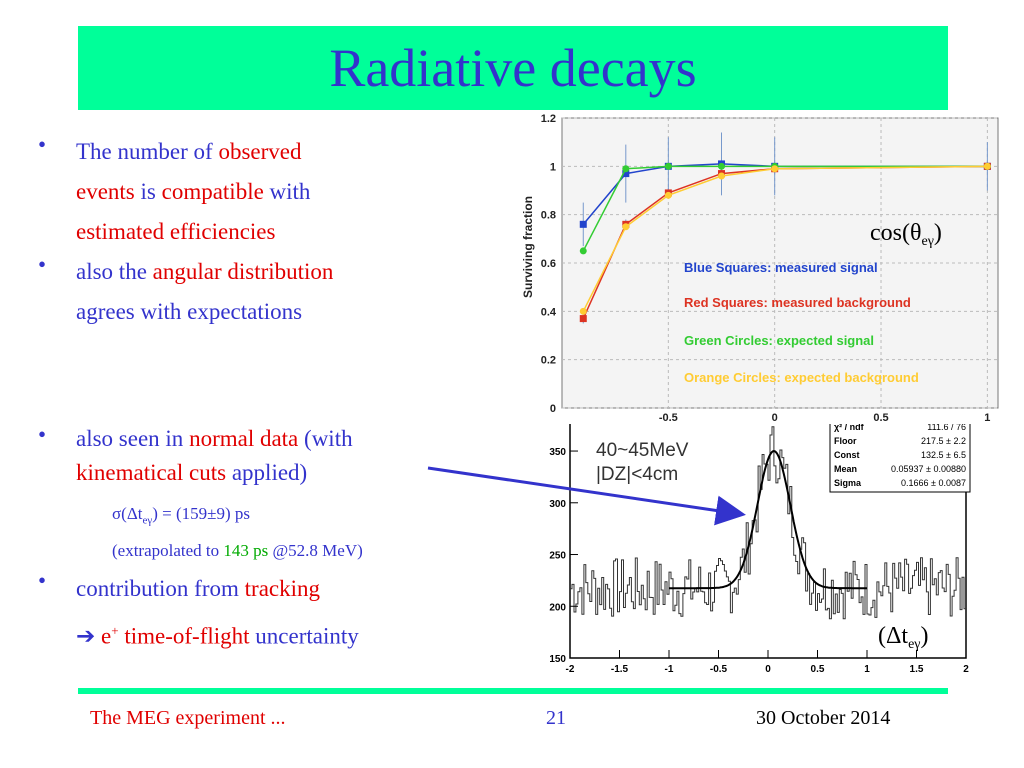  What do you see at coordinates (849, 427) in the screenshot?
I see `stats-key: χ² / ndf` at bounding box center [849, 427].